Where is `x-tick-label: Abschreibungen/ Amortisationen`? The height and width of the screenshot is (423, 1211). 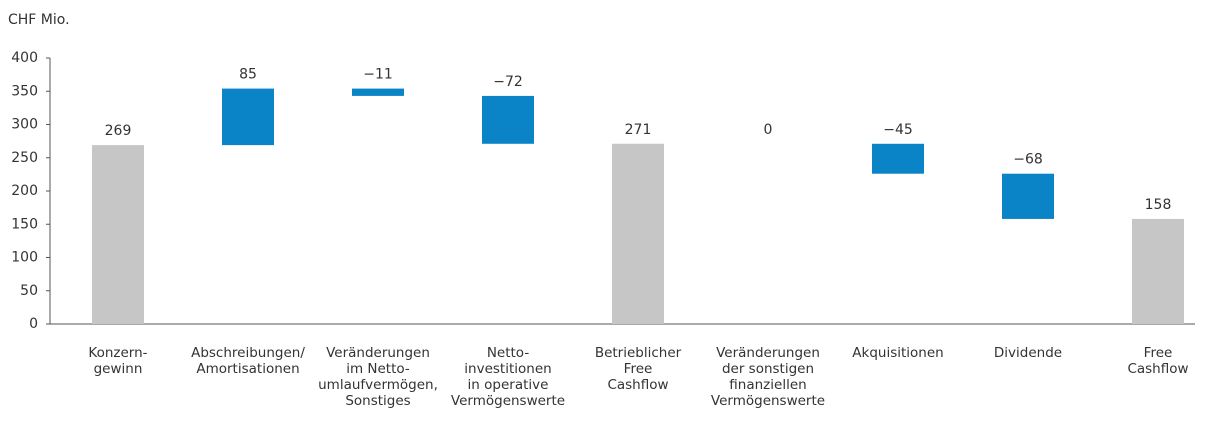 x-tick-label: Abschreibungen/ Amortisationen is located at coordinates (248, 361).